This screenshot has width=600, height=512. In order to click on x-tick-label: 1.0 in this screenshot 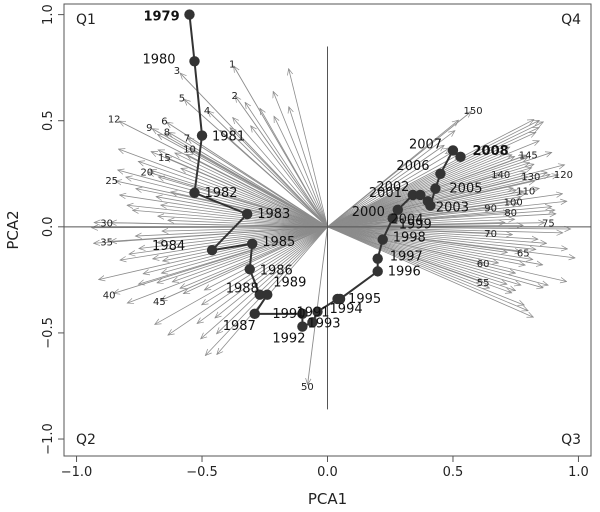, I will do `click(578, 472)`.